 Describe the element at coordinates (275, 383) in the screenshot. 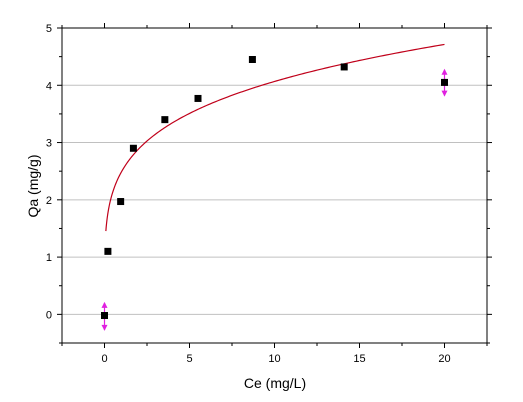

I see `x-axis-title: Ce (mg/L)` at that location.